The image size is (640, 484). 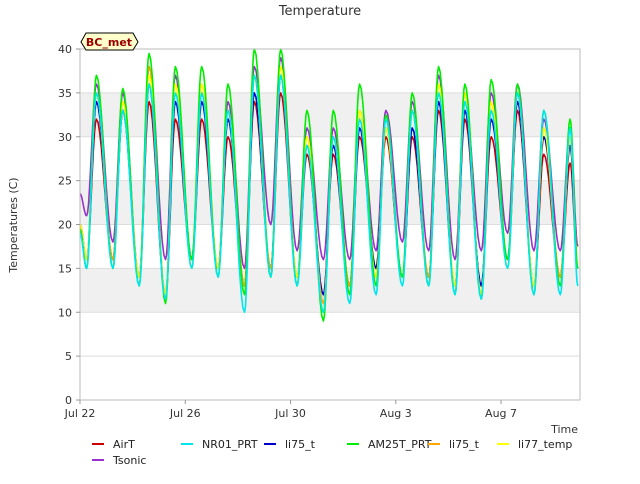 I want to click on x-axis: Jul 22 Jul 26 Jul 30 Aug 3 Aug 7, so click(x=290, y=410).